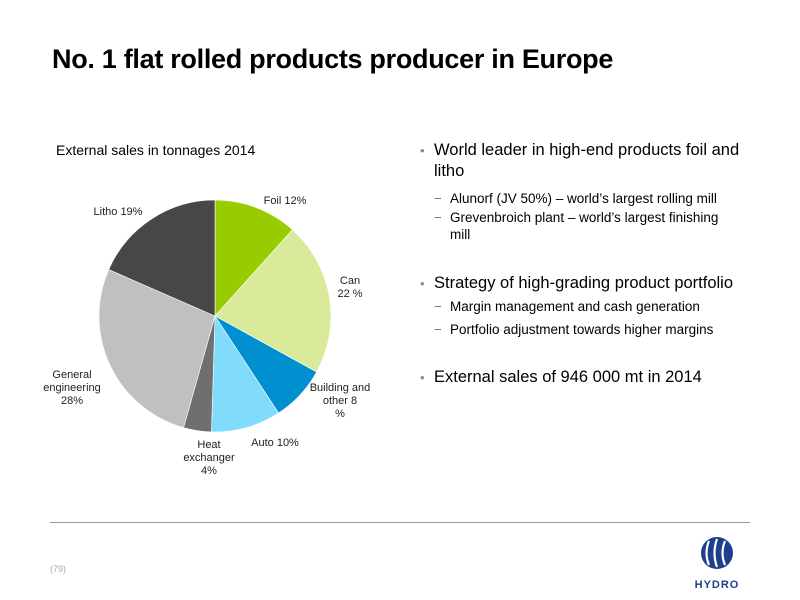 The width and height of the screenshot is (800, 600). Describe the element at coordinates (340, 401) in the screenshot. I see `pie-slice-label: Building and other 8%` at that location.